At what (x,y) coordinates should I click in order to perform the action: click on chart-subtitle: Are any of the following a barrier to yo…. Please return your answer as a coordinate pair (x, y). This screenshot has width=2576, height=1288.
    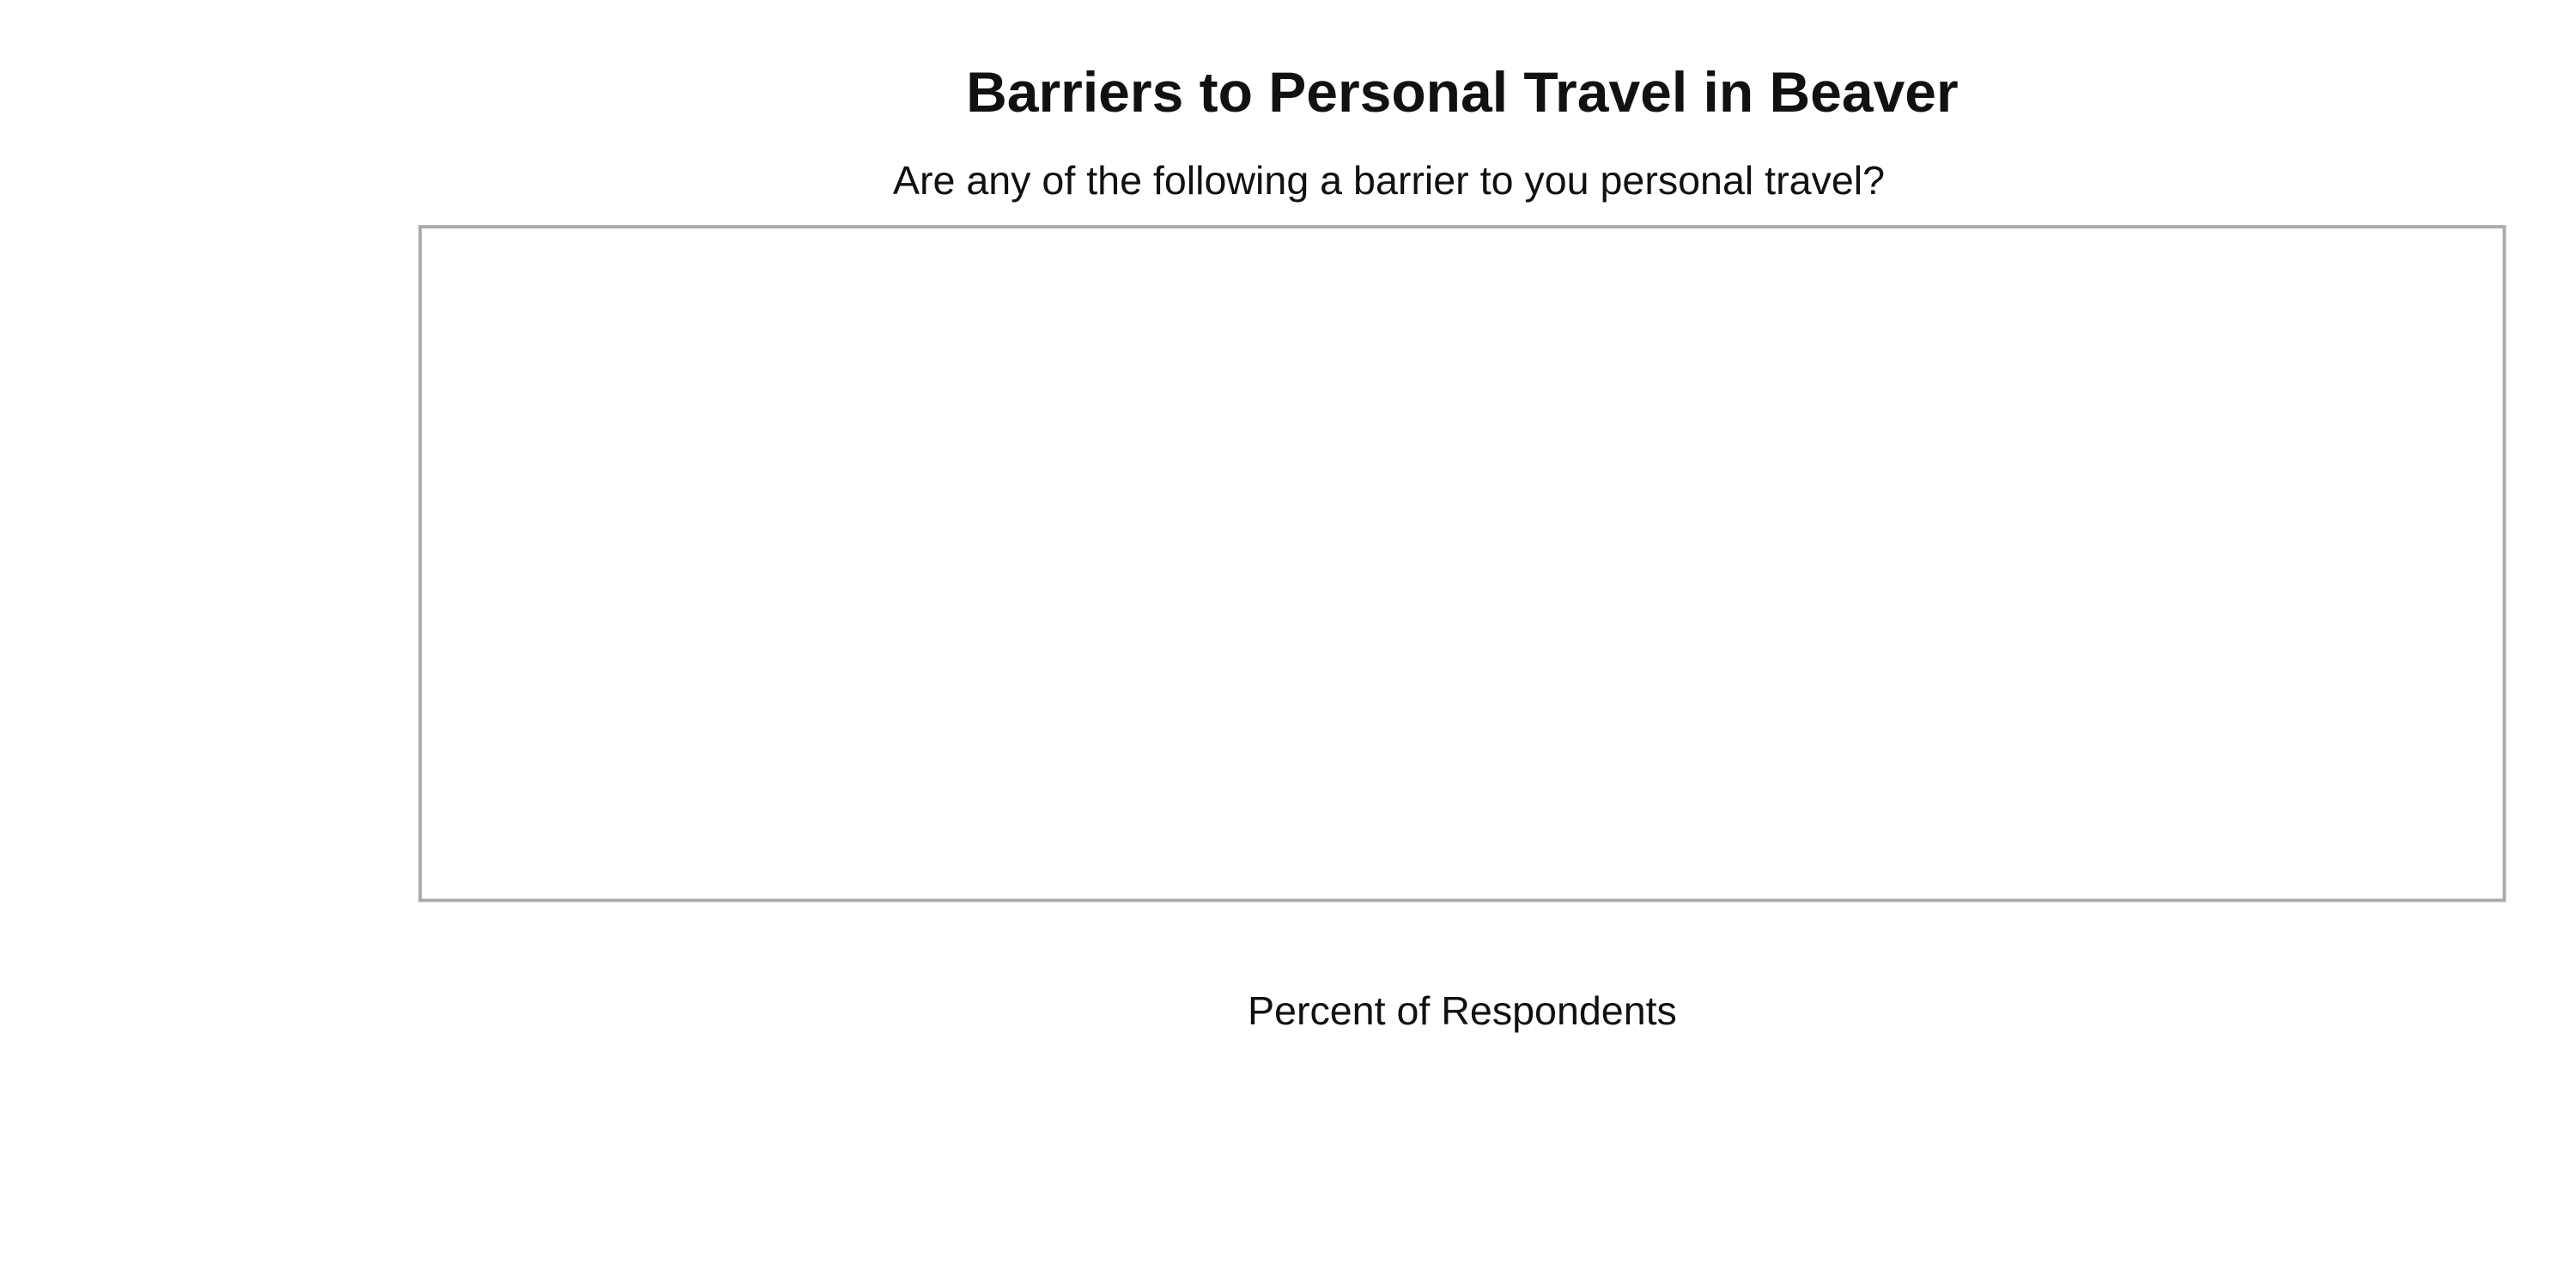
    Looking at the image, I should click on (1389, 180).